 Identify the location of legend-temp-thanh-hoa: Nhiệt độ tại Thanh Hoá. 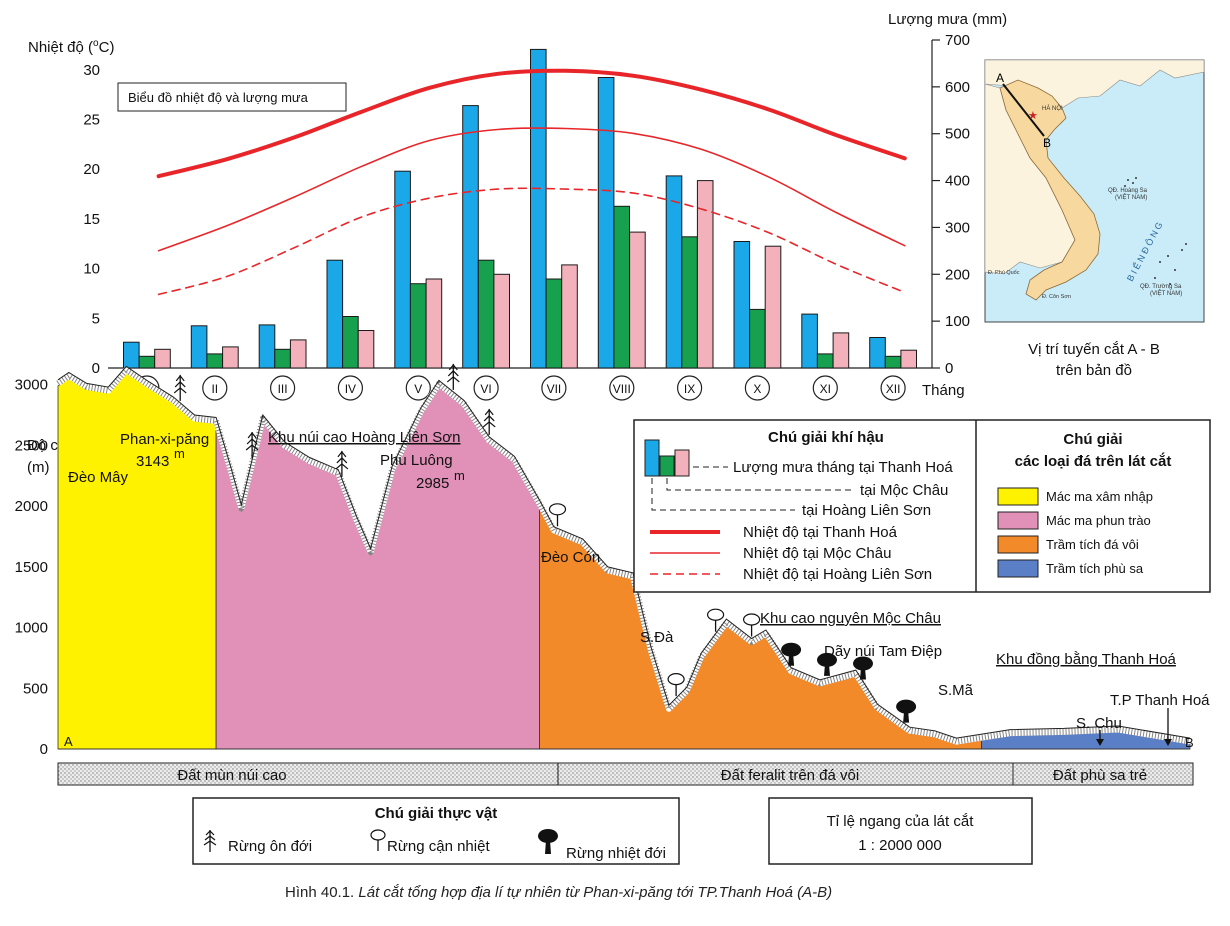
(820, 532).